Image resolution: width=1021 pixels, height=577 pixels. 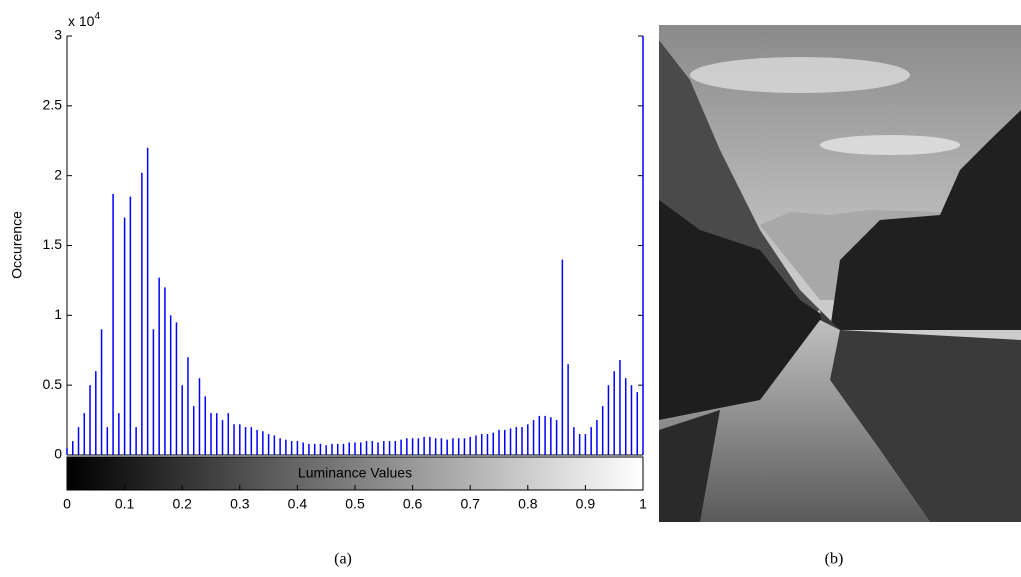 I want to click on x-tick-label: 0, so click(x=67, y=504).